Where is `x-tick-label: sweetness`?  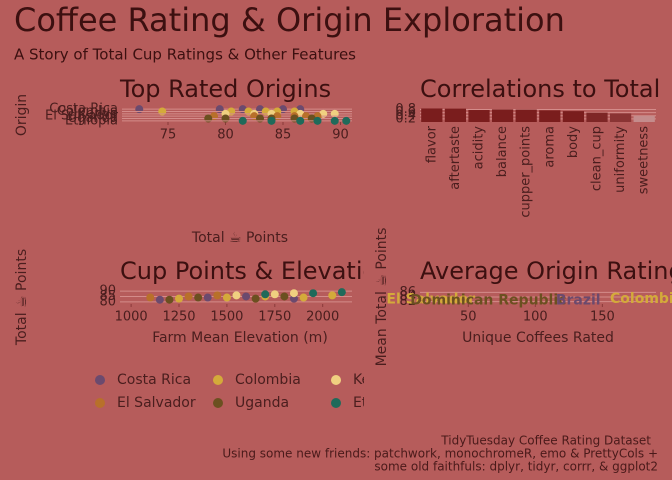
x-tick-label: sweetness is located at coordinates (644, 160).